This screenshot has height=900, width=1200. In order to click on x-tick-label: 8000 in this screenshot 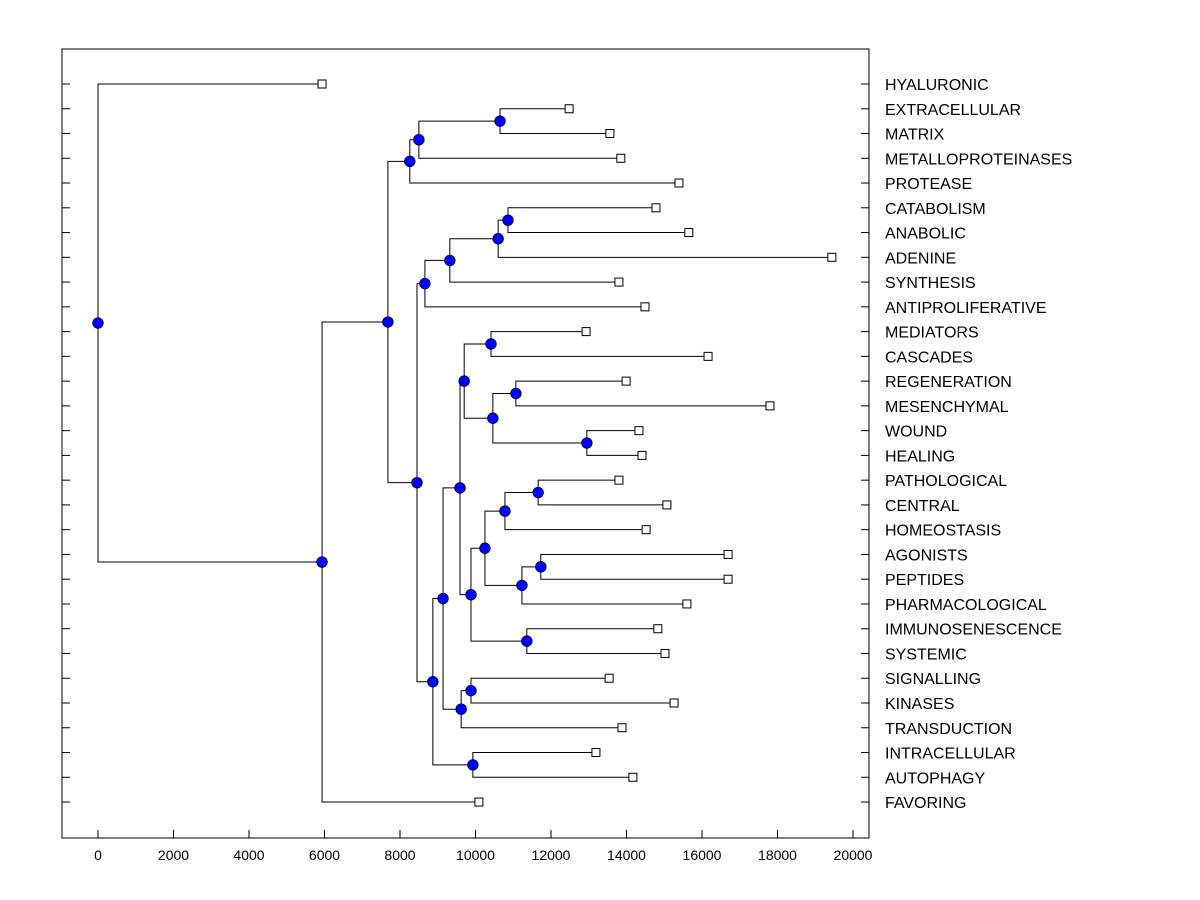, I will do `click(399, 855)`.